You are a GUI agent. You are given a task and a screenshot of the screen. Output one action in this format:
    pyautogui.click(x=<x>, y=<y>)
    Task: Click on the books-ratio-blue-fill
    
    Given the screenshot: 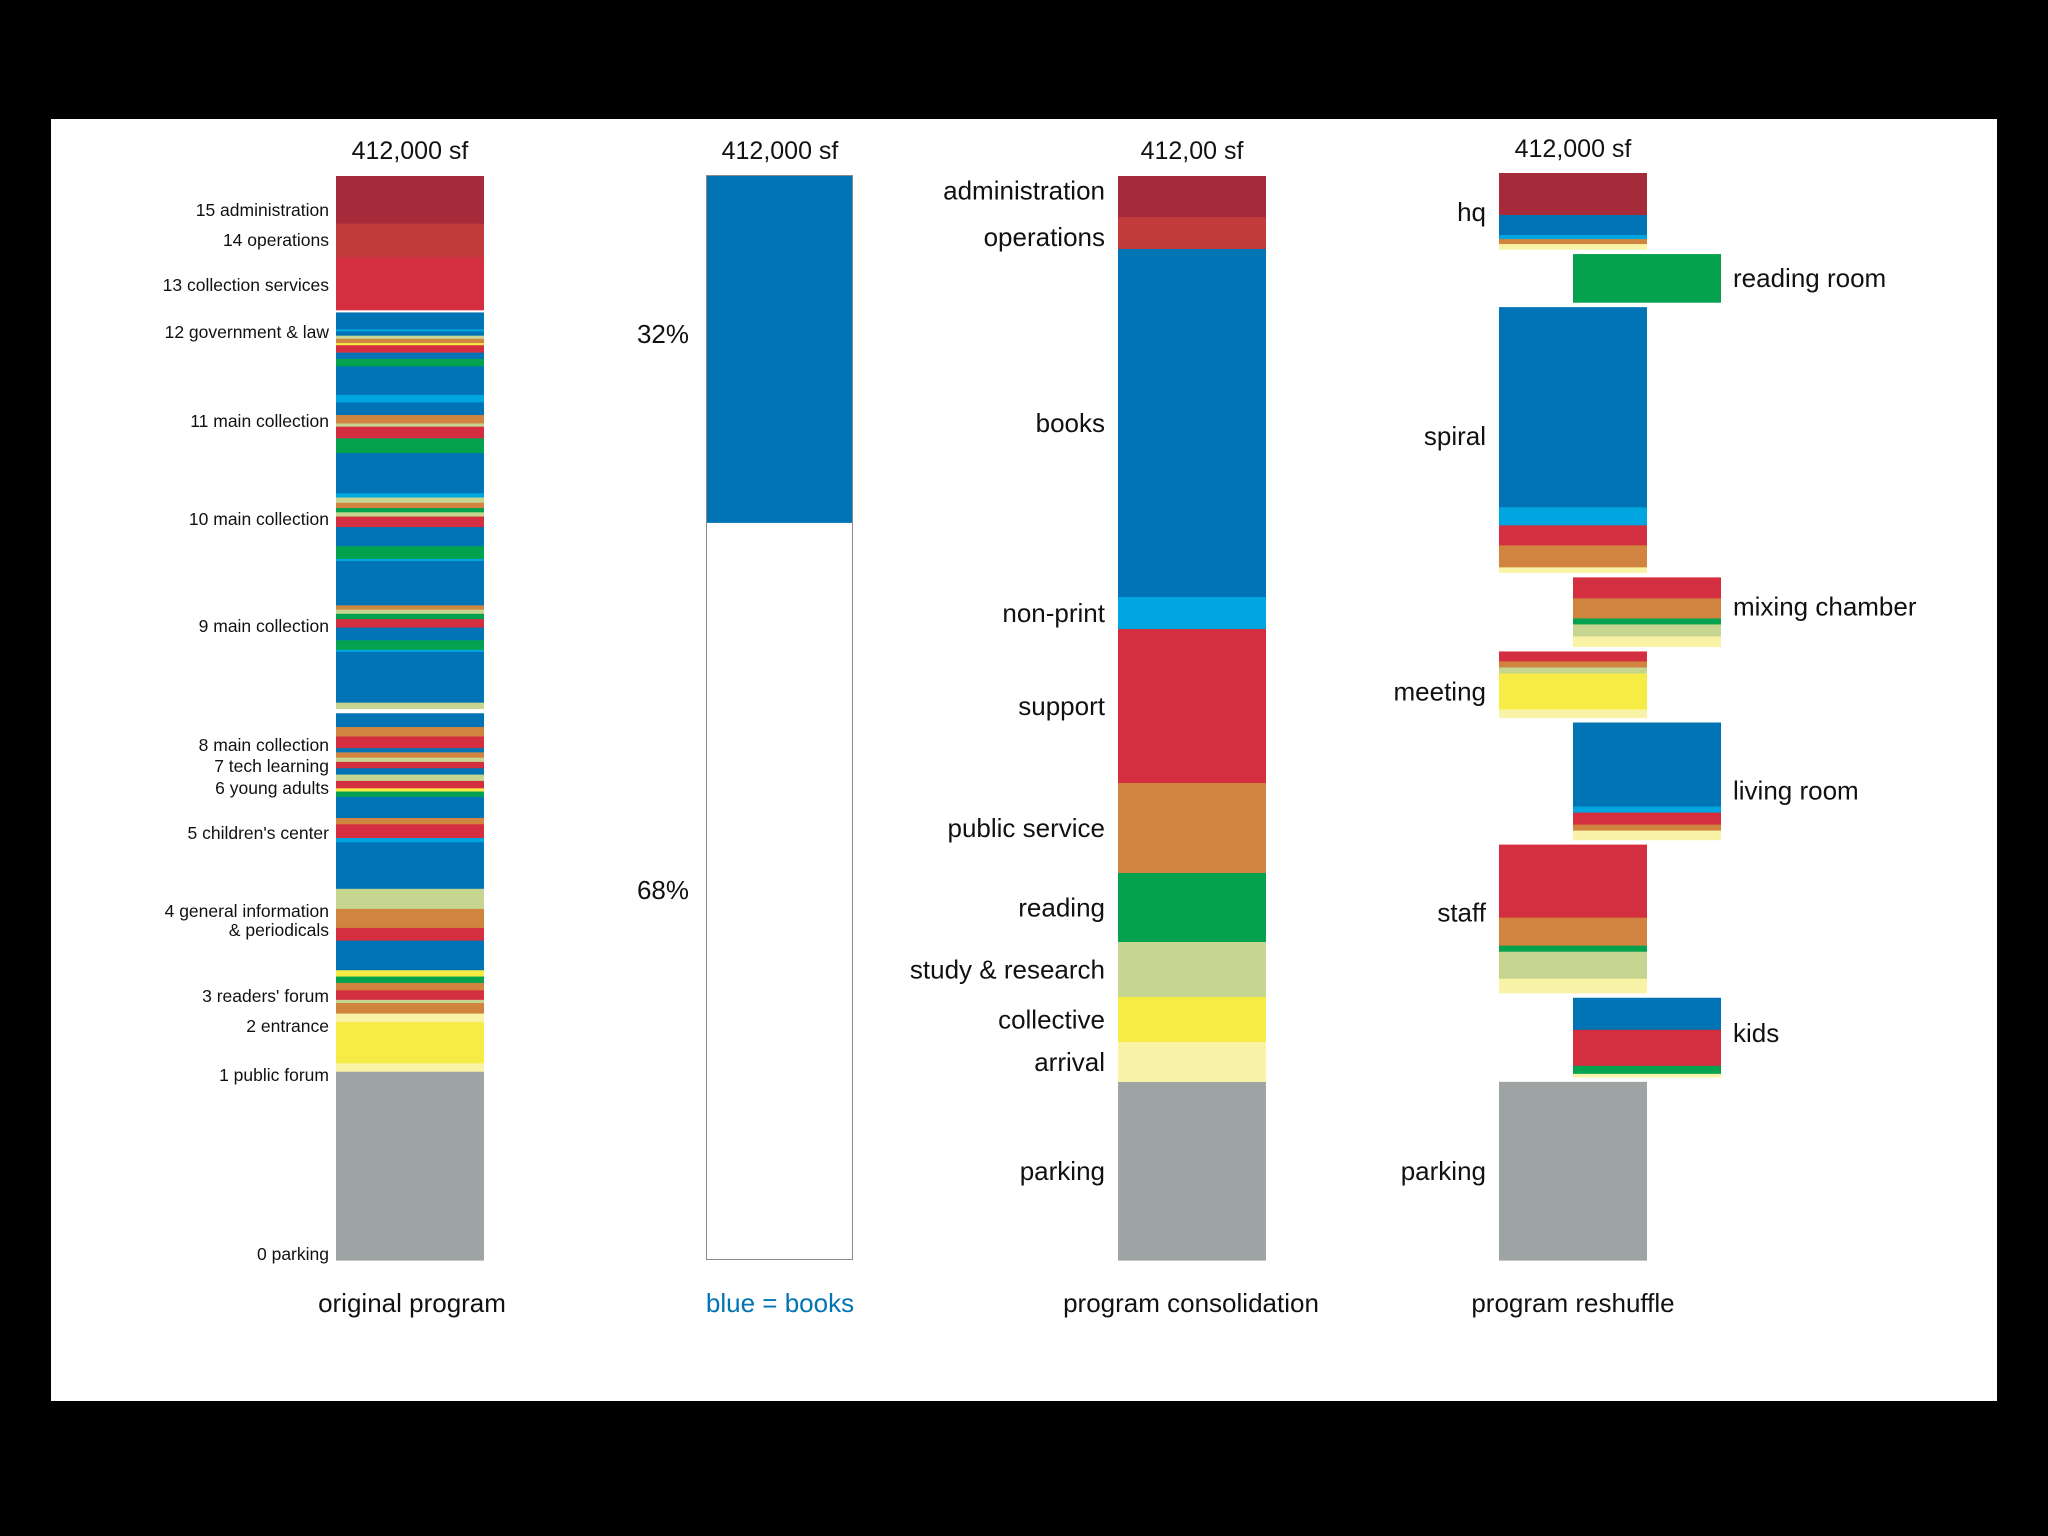 What is the action you would take?
    pyautogui.click(x=779, y=349)
    